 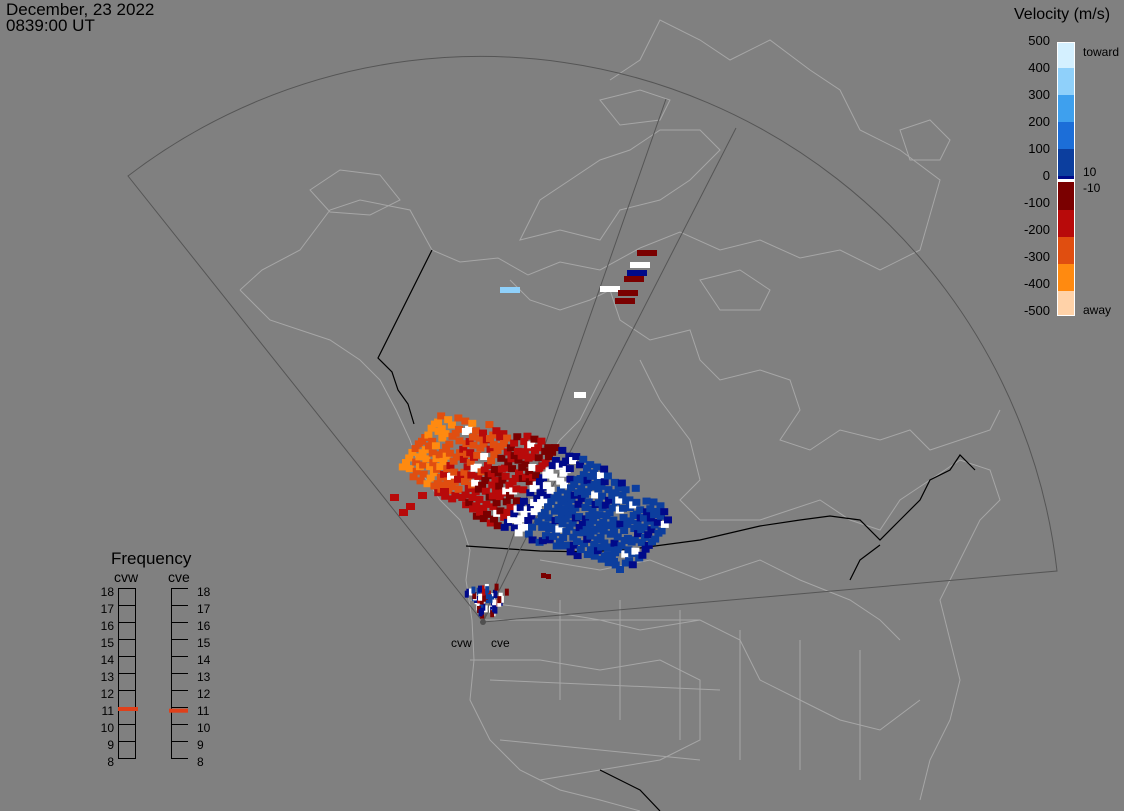 I want to click on toward-label: toward, so click(x=1101, y=52).